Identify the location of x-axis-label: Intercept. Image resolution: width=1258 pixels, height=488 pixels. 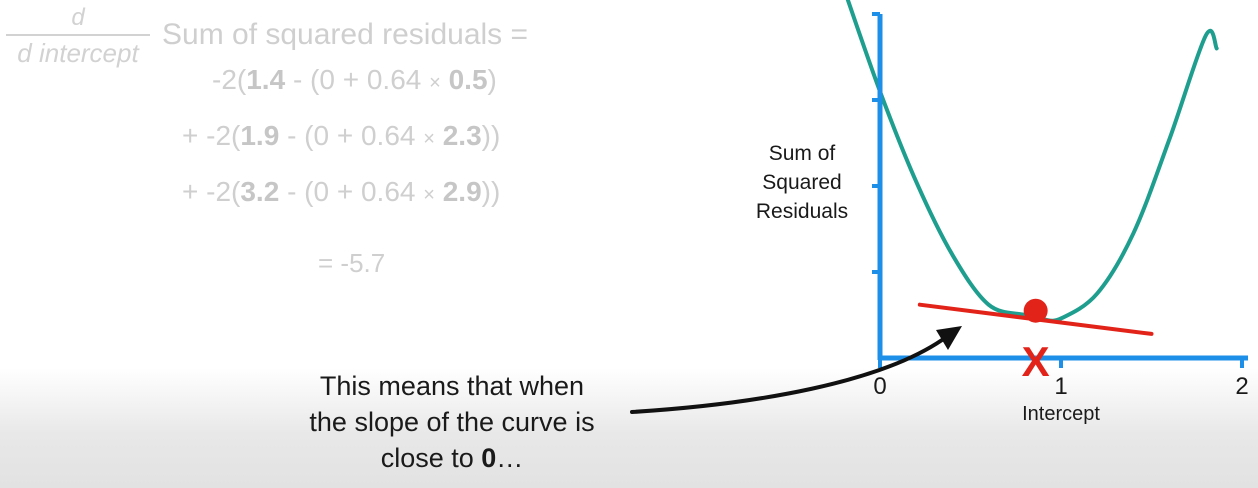
(1061, 414).